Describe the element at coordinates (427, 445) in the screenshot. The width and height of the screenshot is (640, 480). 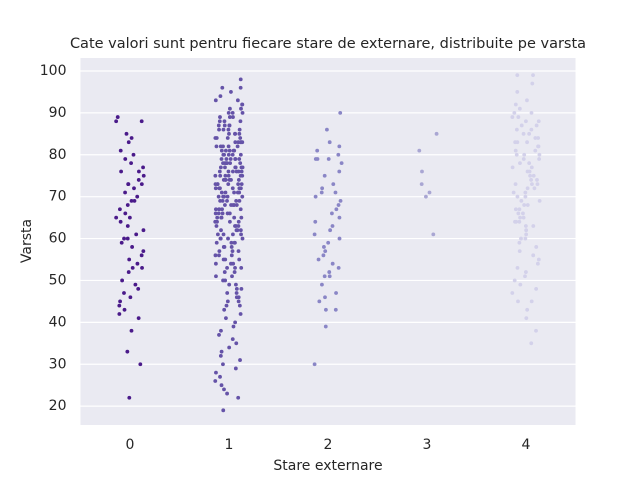
I see `x-tick-label: 3` at that location.